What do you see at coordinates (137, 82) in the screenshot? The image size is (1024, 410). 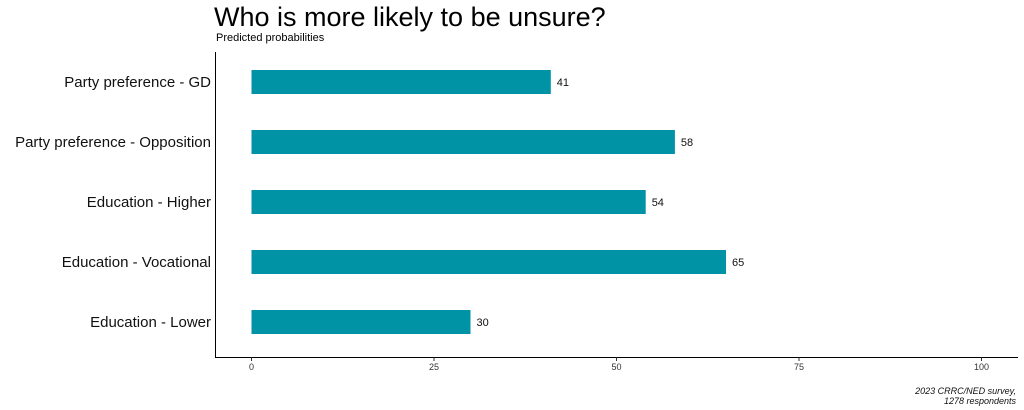 I see `category-label: Party preference - GD` at bounding box center [137, 82].